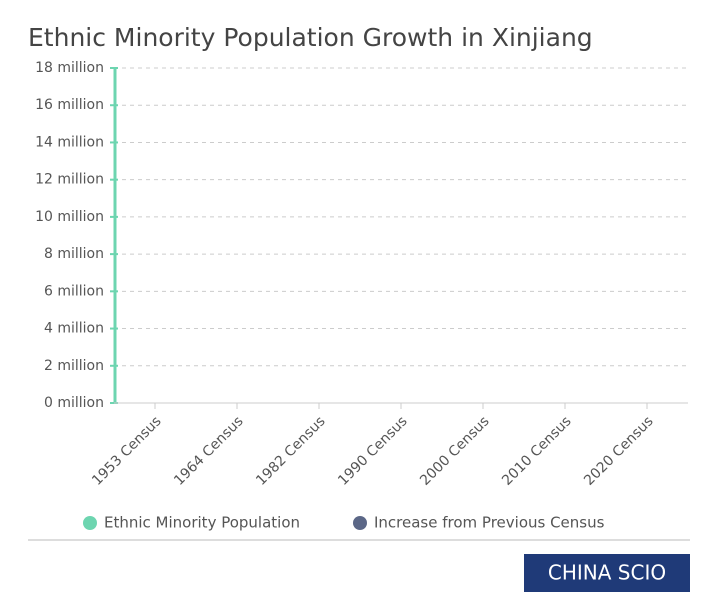  I want to click on legend-label: Ethnic Minority Population, so click(202, 523).